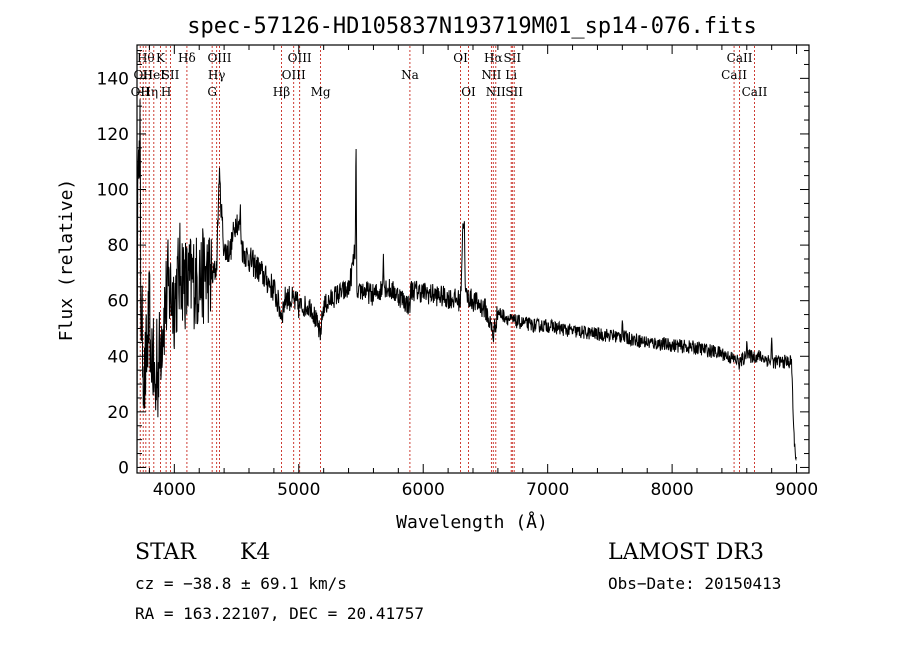 The height and width of the screenshot is (649, 900). Describe the element at coordinates (241, 583) in the screenshot. I see `redshift-text: cz = −38.8 ± 69.1 km/s` at that location.